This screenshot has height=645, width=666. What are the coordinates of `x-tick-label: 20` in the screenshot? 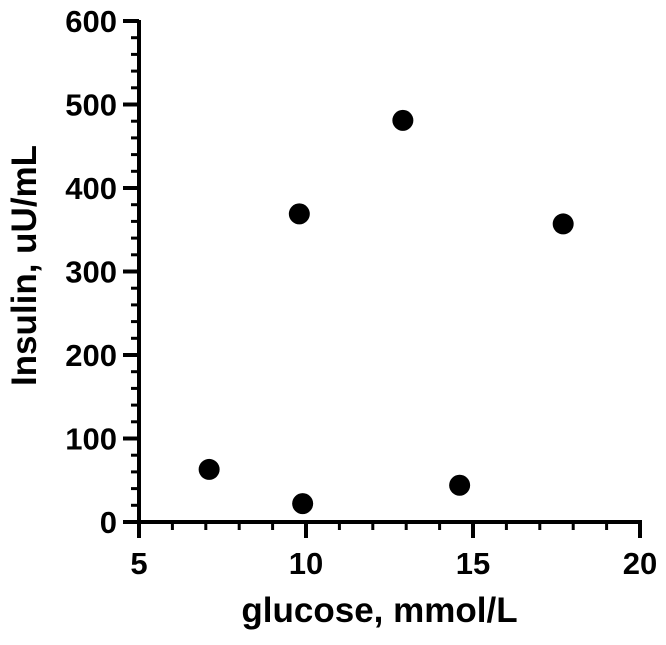 It's located at (640, 563).